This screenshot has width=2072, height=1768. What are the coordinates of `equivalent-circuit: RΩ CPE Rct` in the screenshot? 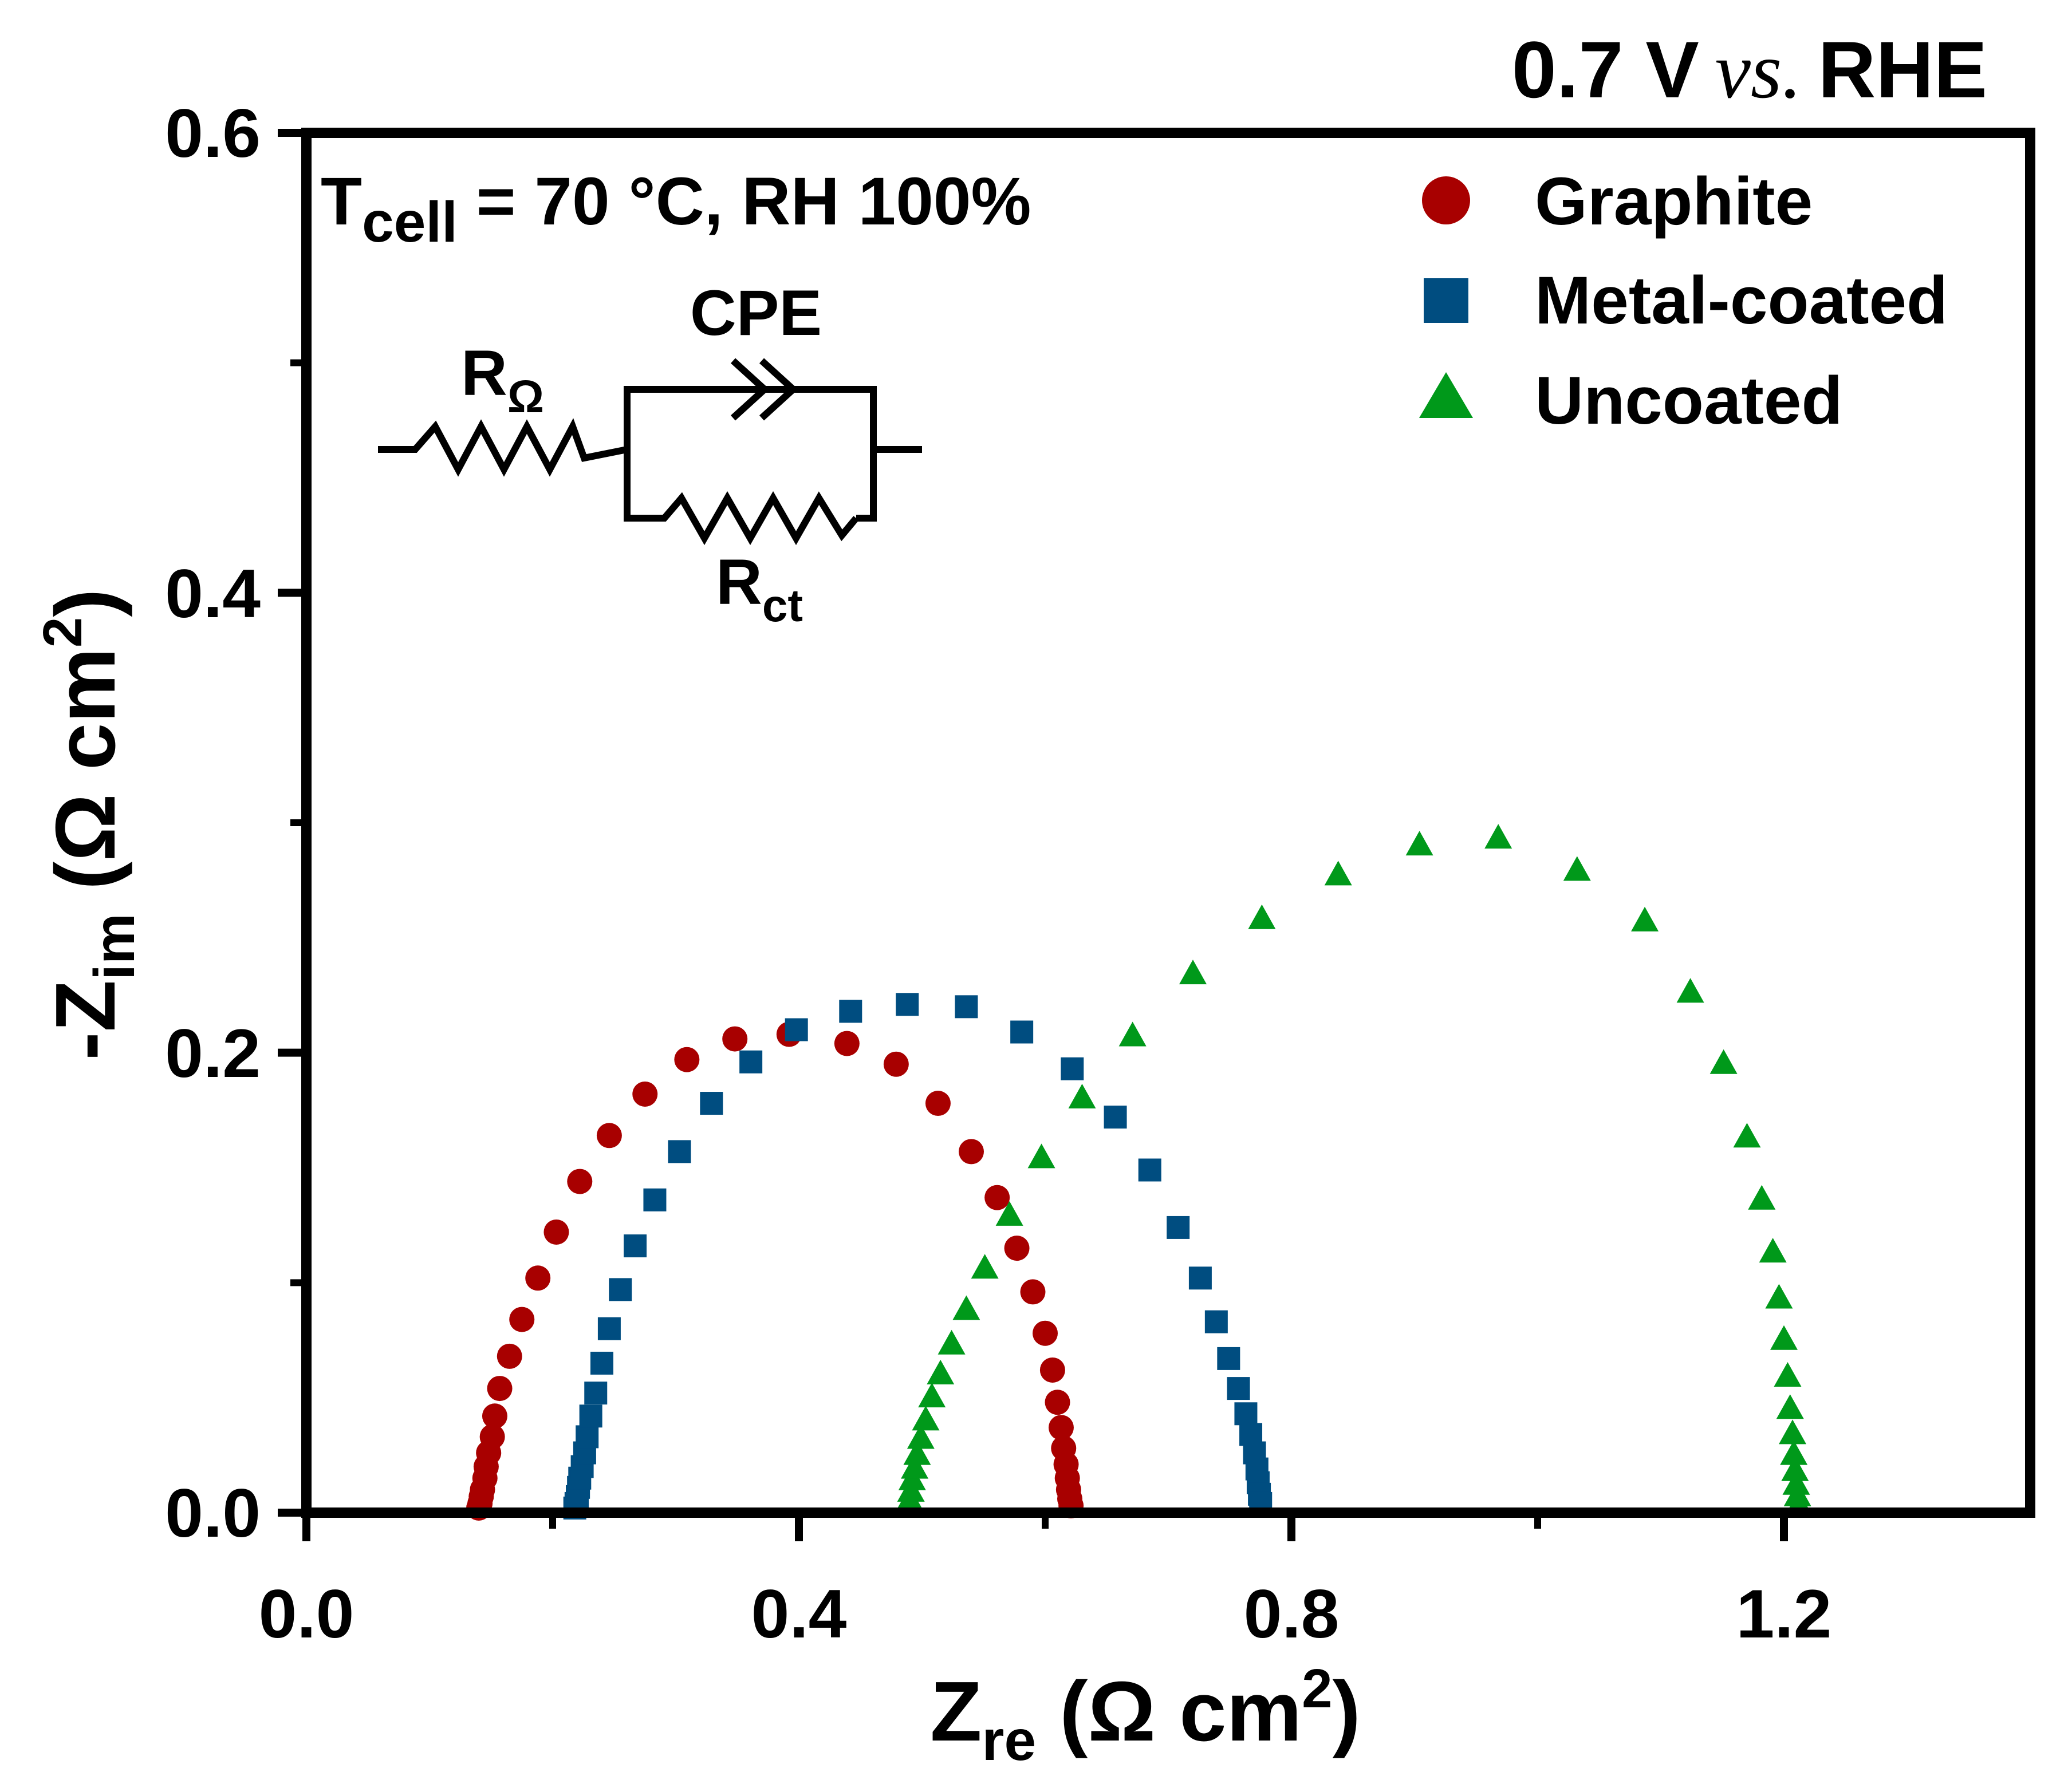 It's located at (650, 454).